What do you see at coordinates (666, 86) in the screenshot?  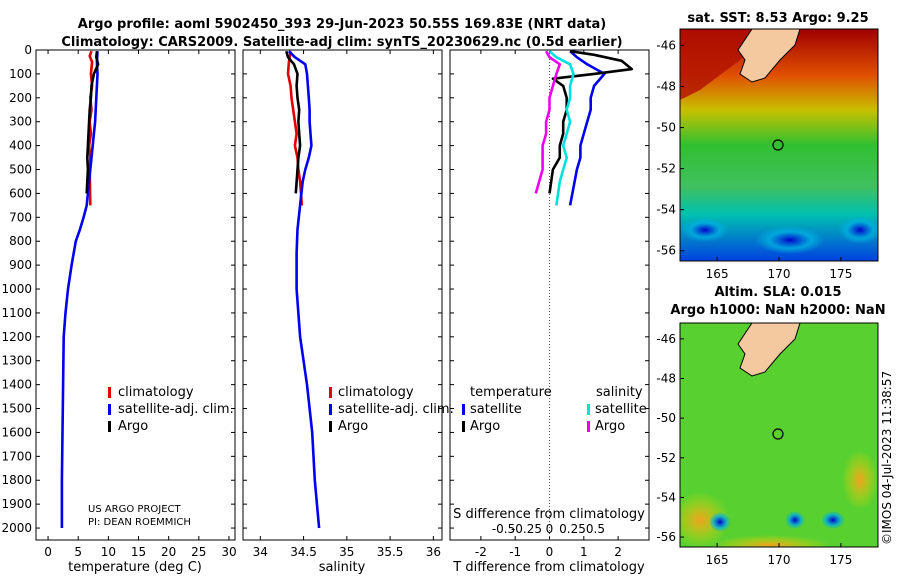 I see `map-y-tick-label: -48` at bounding box center [666, 86].